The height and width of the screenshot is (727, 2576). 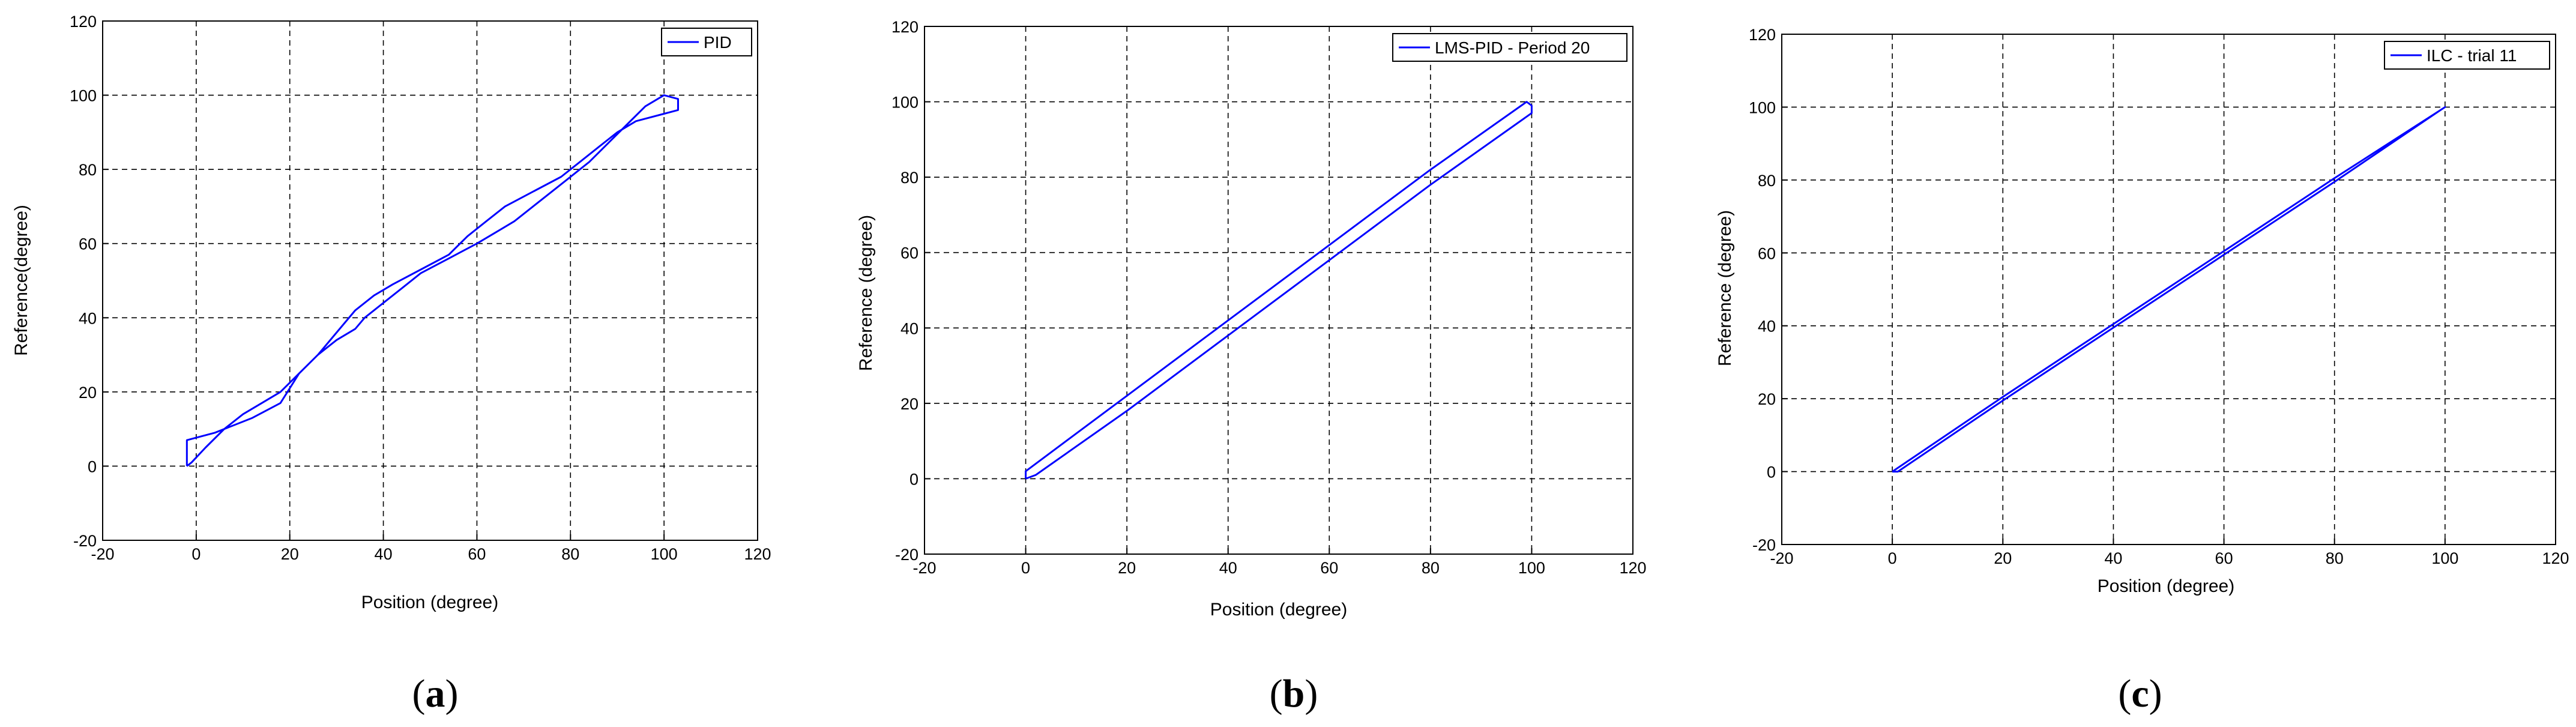 What do you see at coordinates (1725, 288) in the screenshot?
I see `y-axis-label-c: Reference (degree)` at bounding box center [1725, 288].